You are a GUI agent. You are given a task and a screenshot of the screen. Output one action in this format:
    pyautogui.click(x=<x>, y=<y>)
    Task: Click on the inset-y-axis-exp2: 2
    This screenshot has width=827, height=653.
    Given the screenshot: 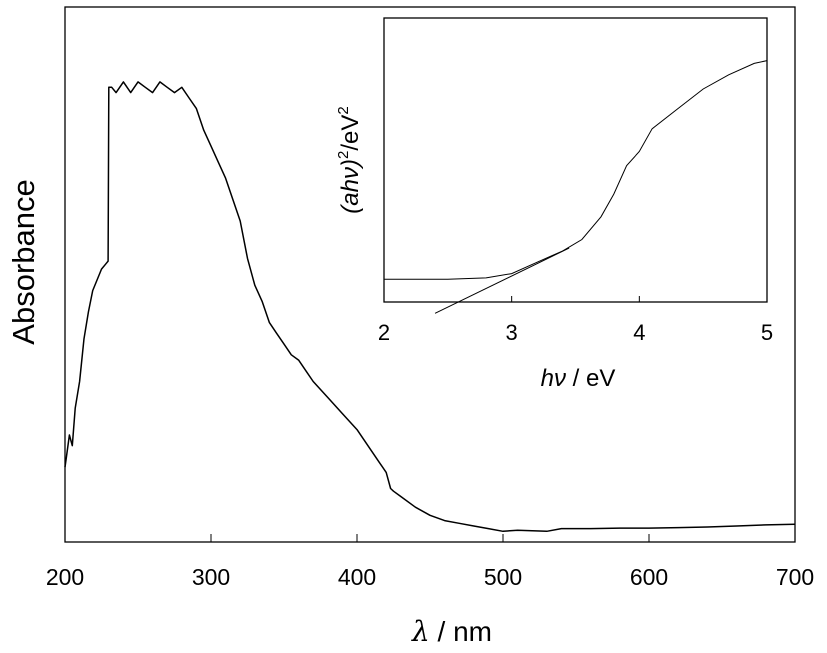 What is the action you would take?
    pyautogui.click(x=343, y=110)
    